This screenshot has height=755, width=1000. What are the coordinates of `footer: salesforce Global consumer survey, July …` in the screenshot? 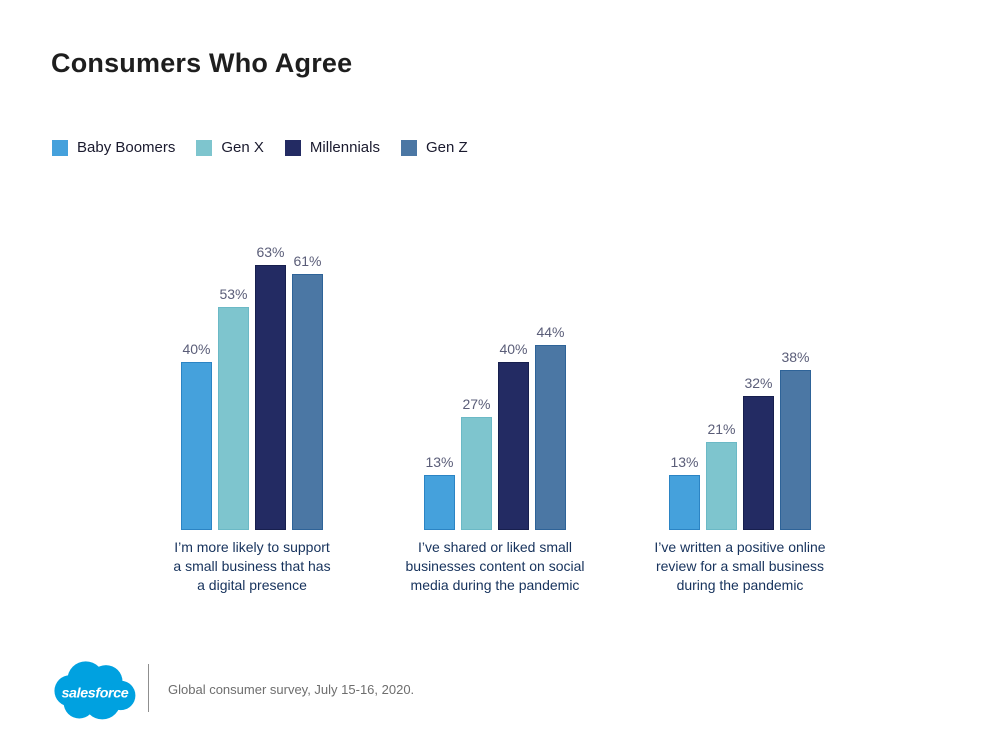 It's located at (500, 690).